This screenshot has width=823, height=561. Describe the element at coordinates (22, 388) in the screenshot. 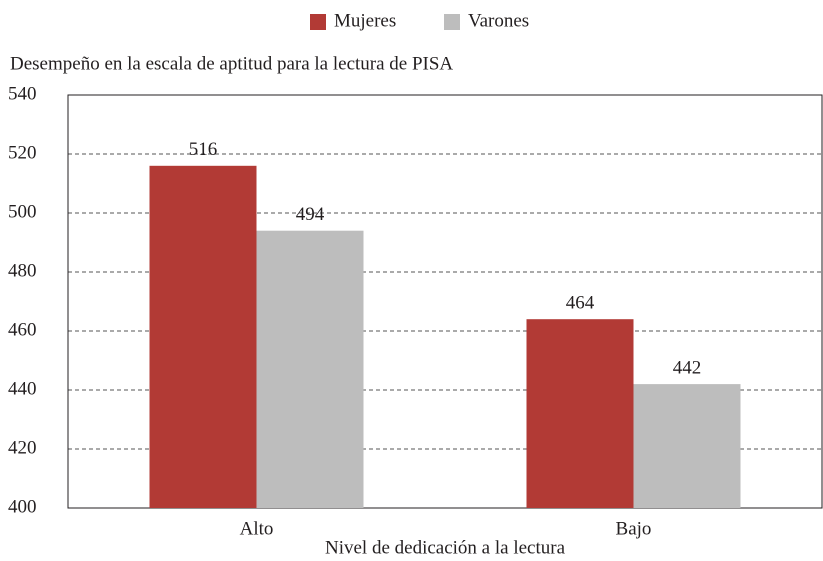

I see `y-tick-label: 440` at that location.